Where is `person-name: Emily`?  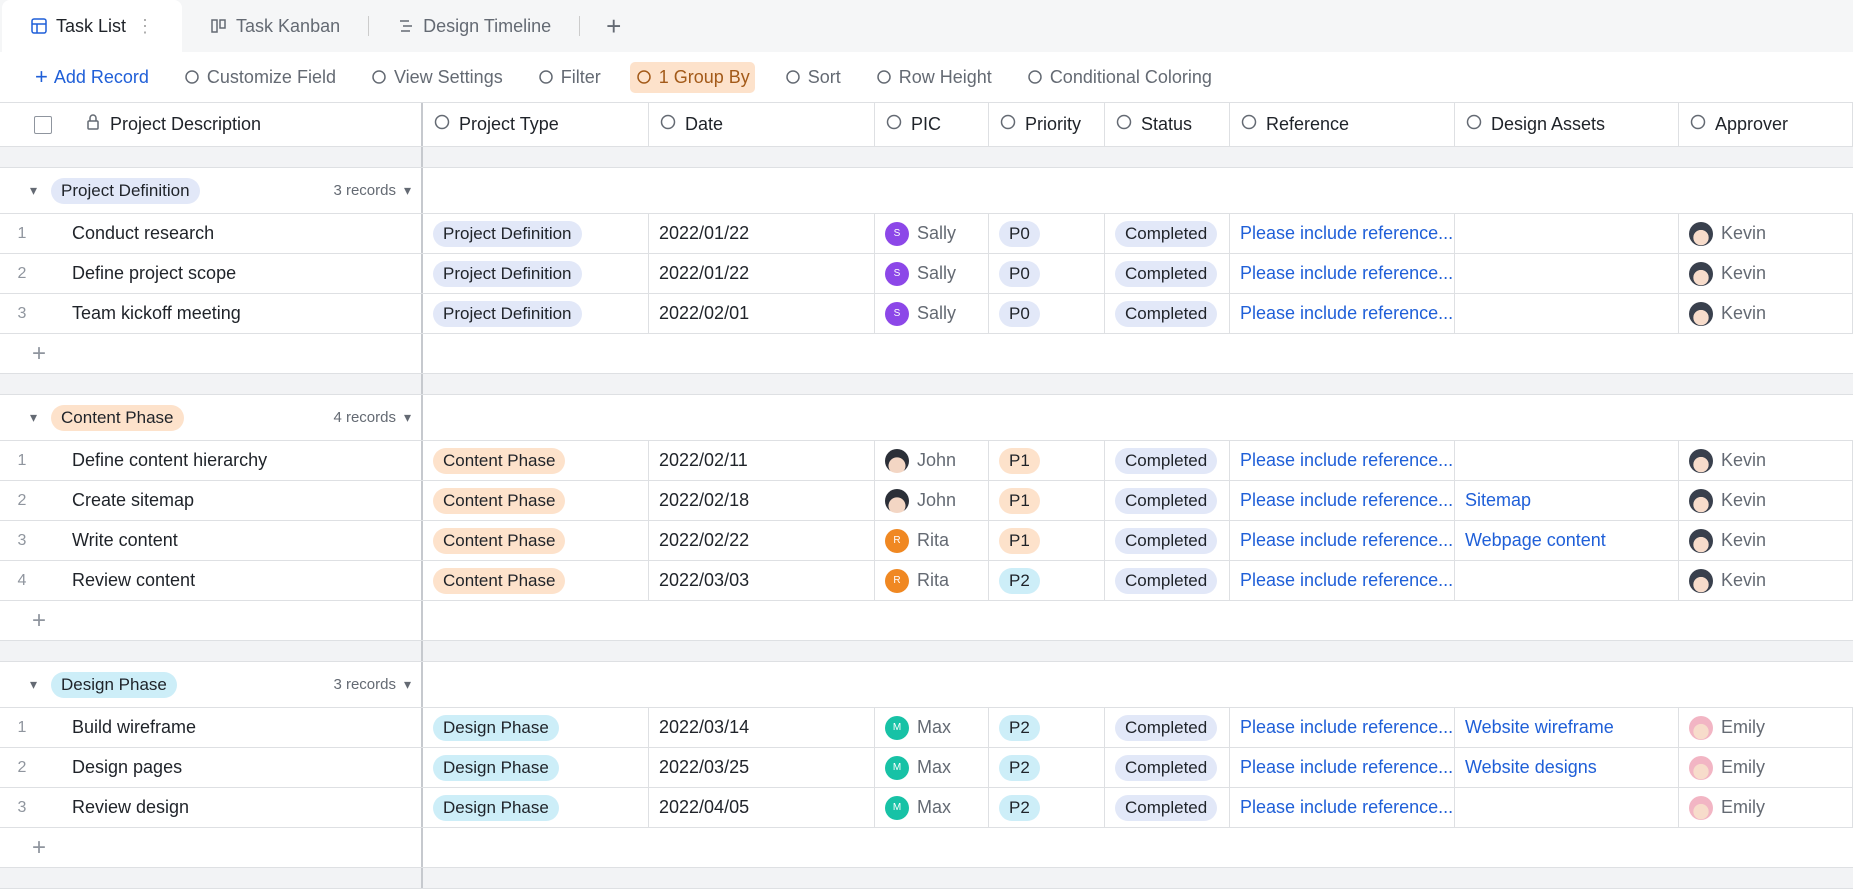 person-name: Emily is located at coordinates (1743, 767).